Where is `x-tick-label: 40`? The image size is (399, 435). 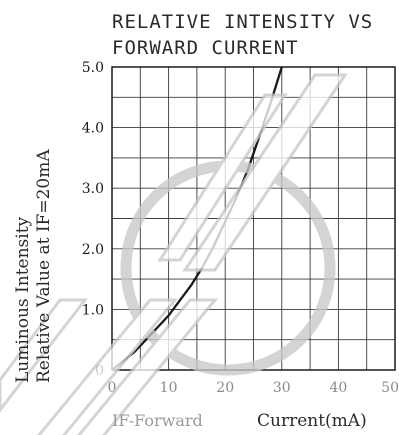
x-tick-label: 40 is located at coordinates (338, 388).